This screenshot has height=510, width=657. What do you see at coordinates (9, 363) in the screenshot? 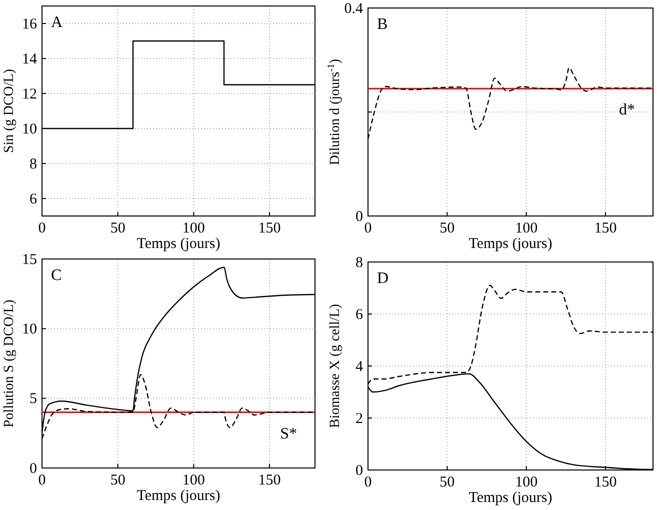
I see `y-axis-title: Pollution S (g DCO/L)` at bounding box center [9, 363].